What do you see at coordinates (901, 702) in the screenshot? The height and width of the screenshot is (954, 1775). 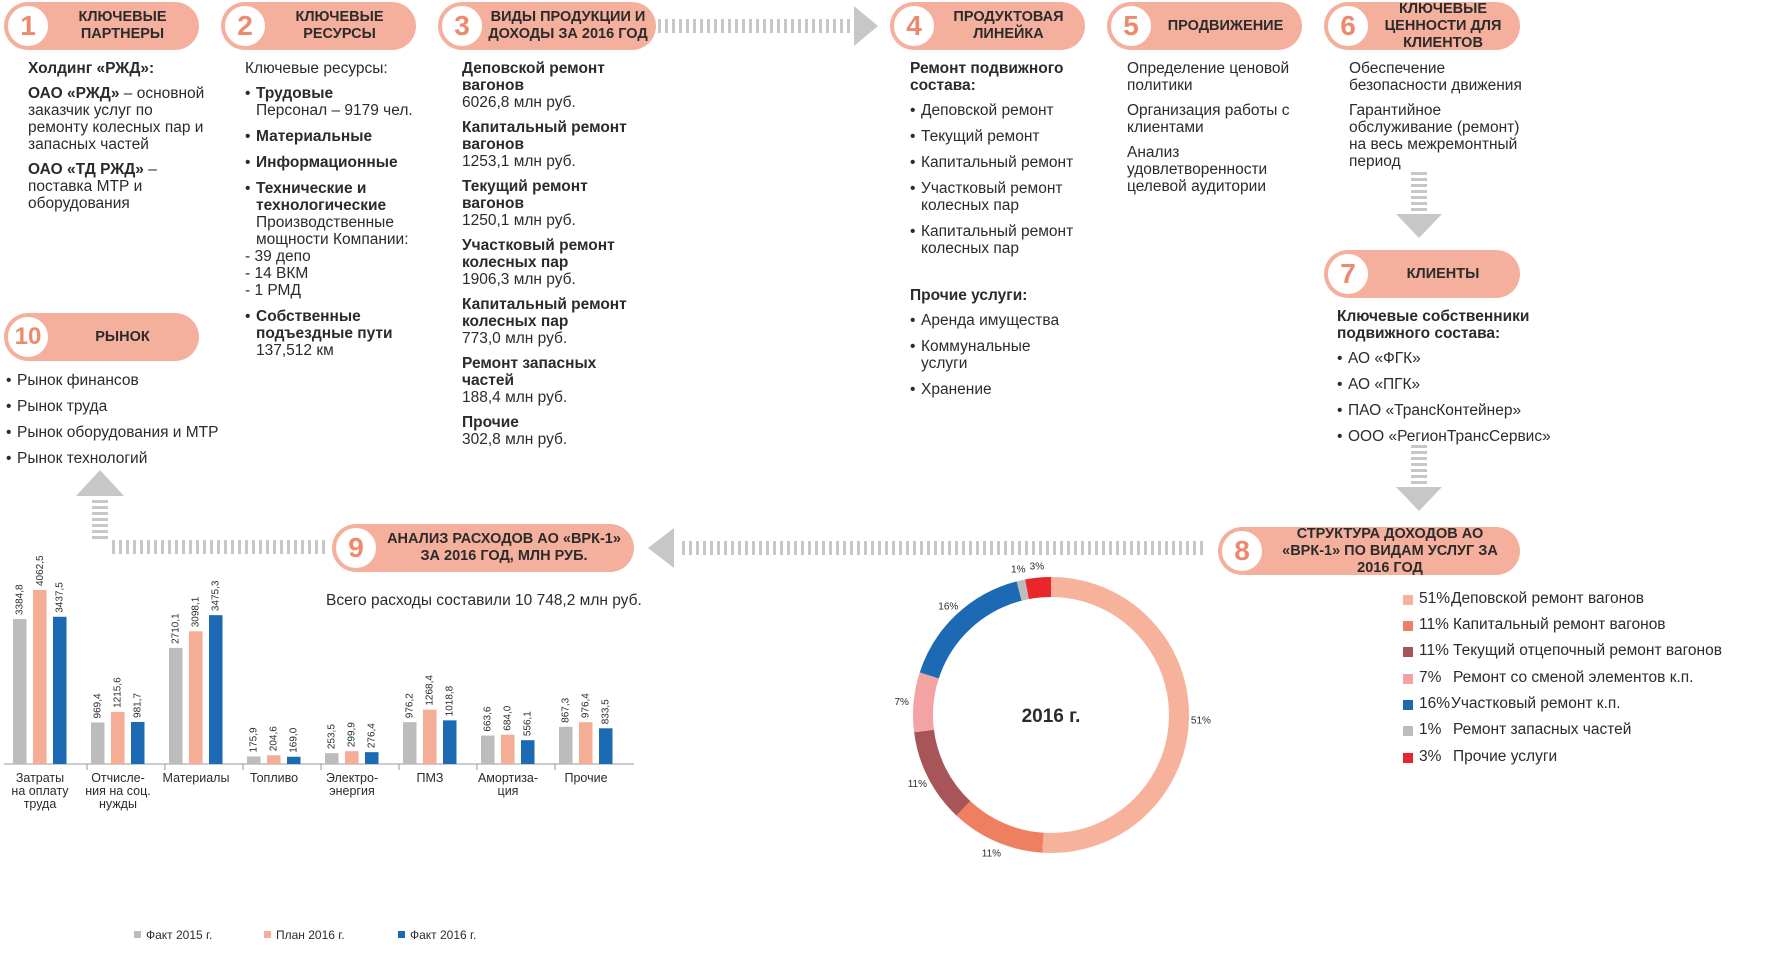 I see `donut-slice-label: 7%` at bounding box center [901, 702].